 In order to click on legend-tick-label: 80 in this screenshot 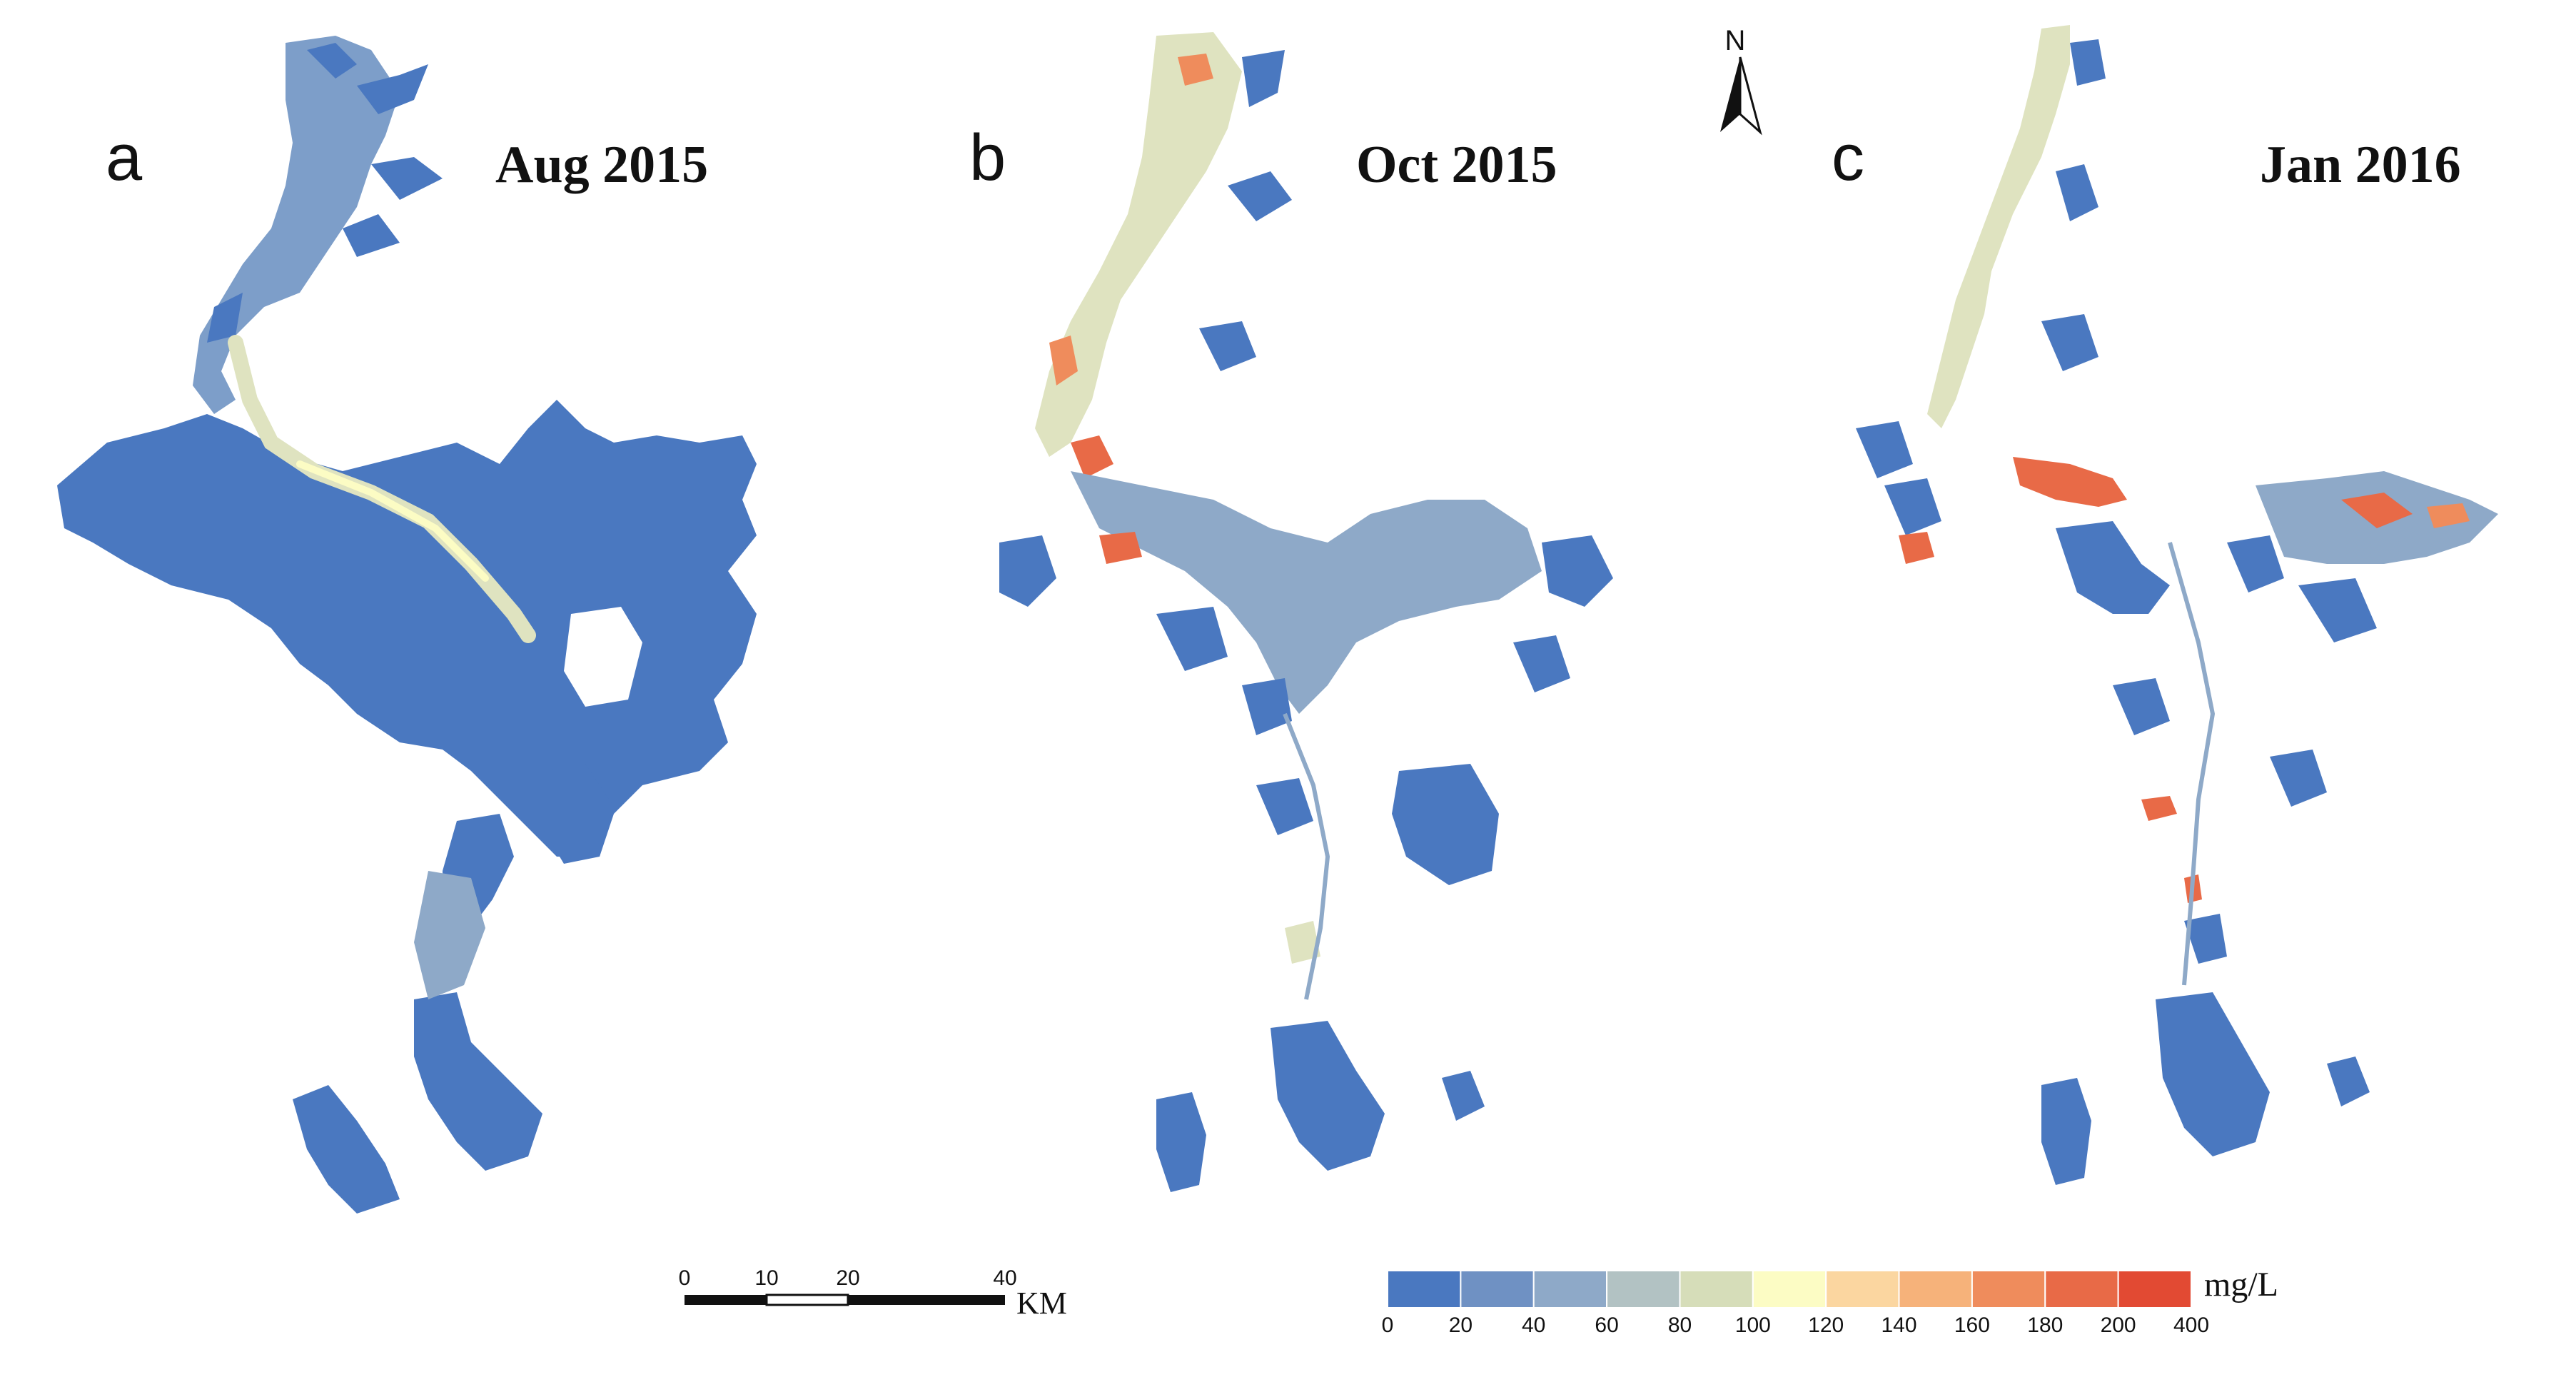, I will do `click(1680, 1325)`.